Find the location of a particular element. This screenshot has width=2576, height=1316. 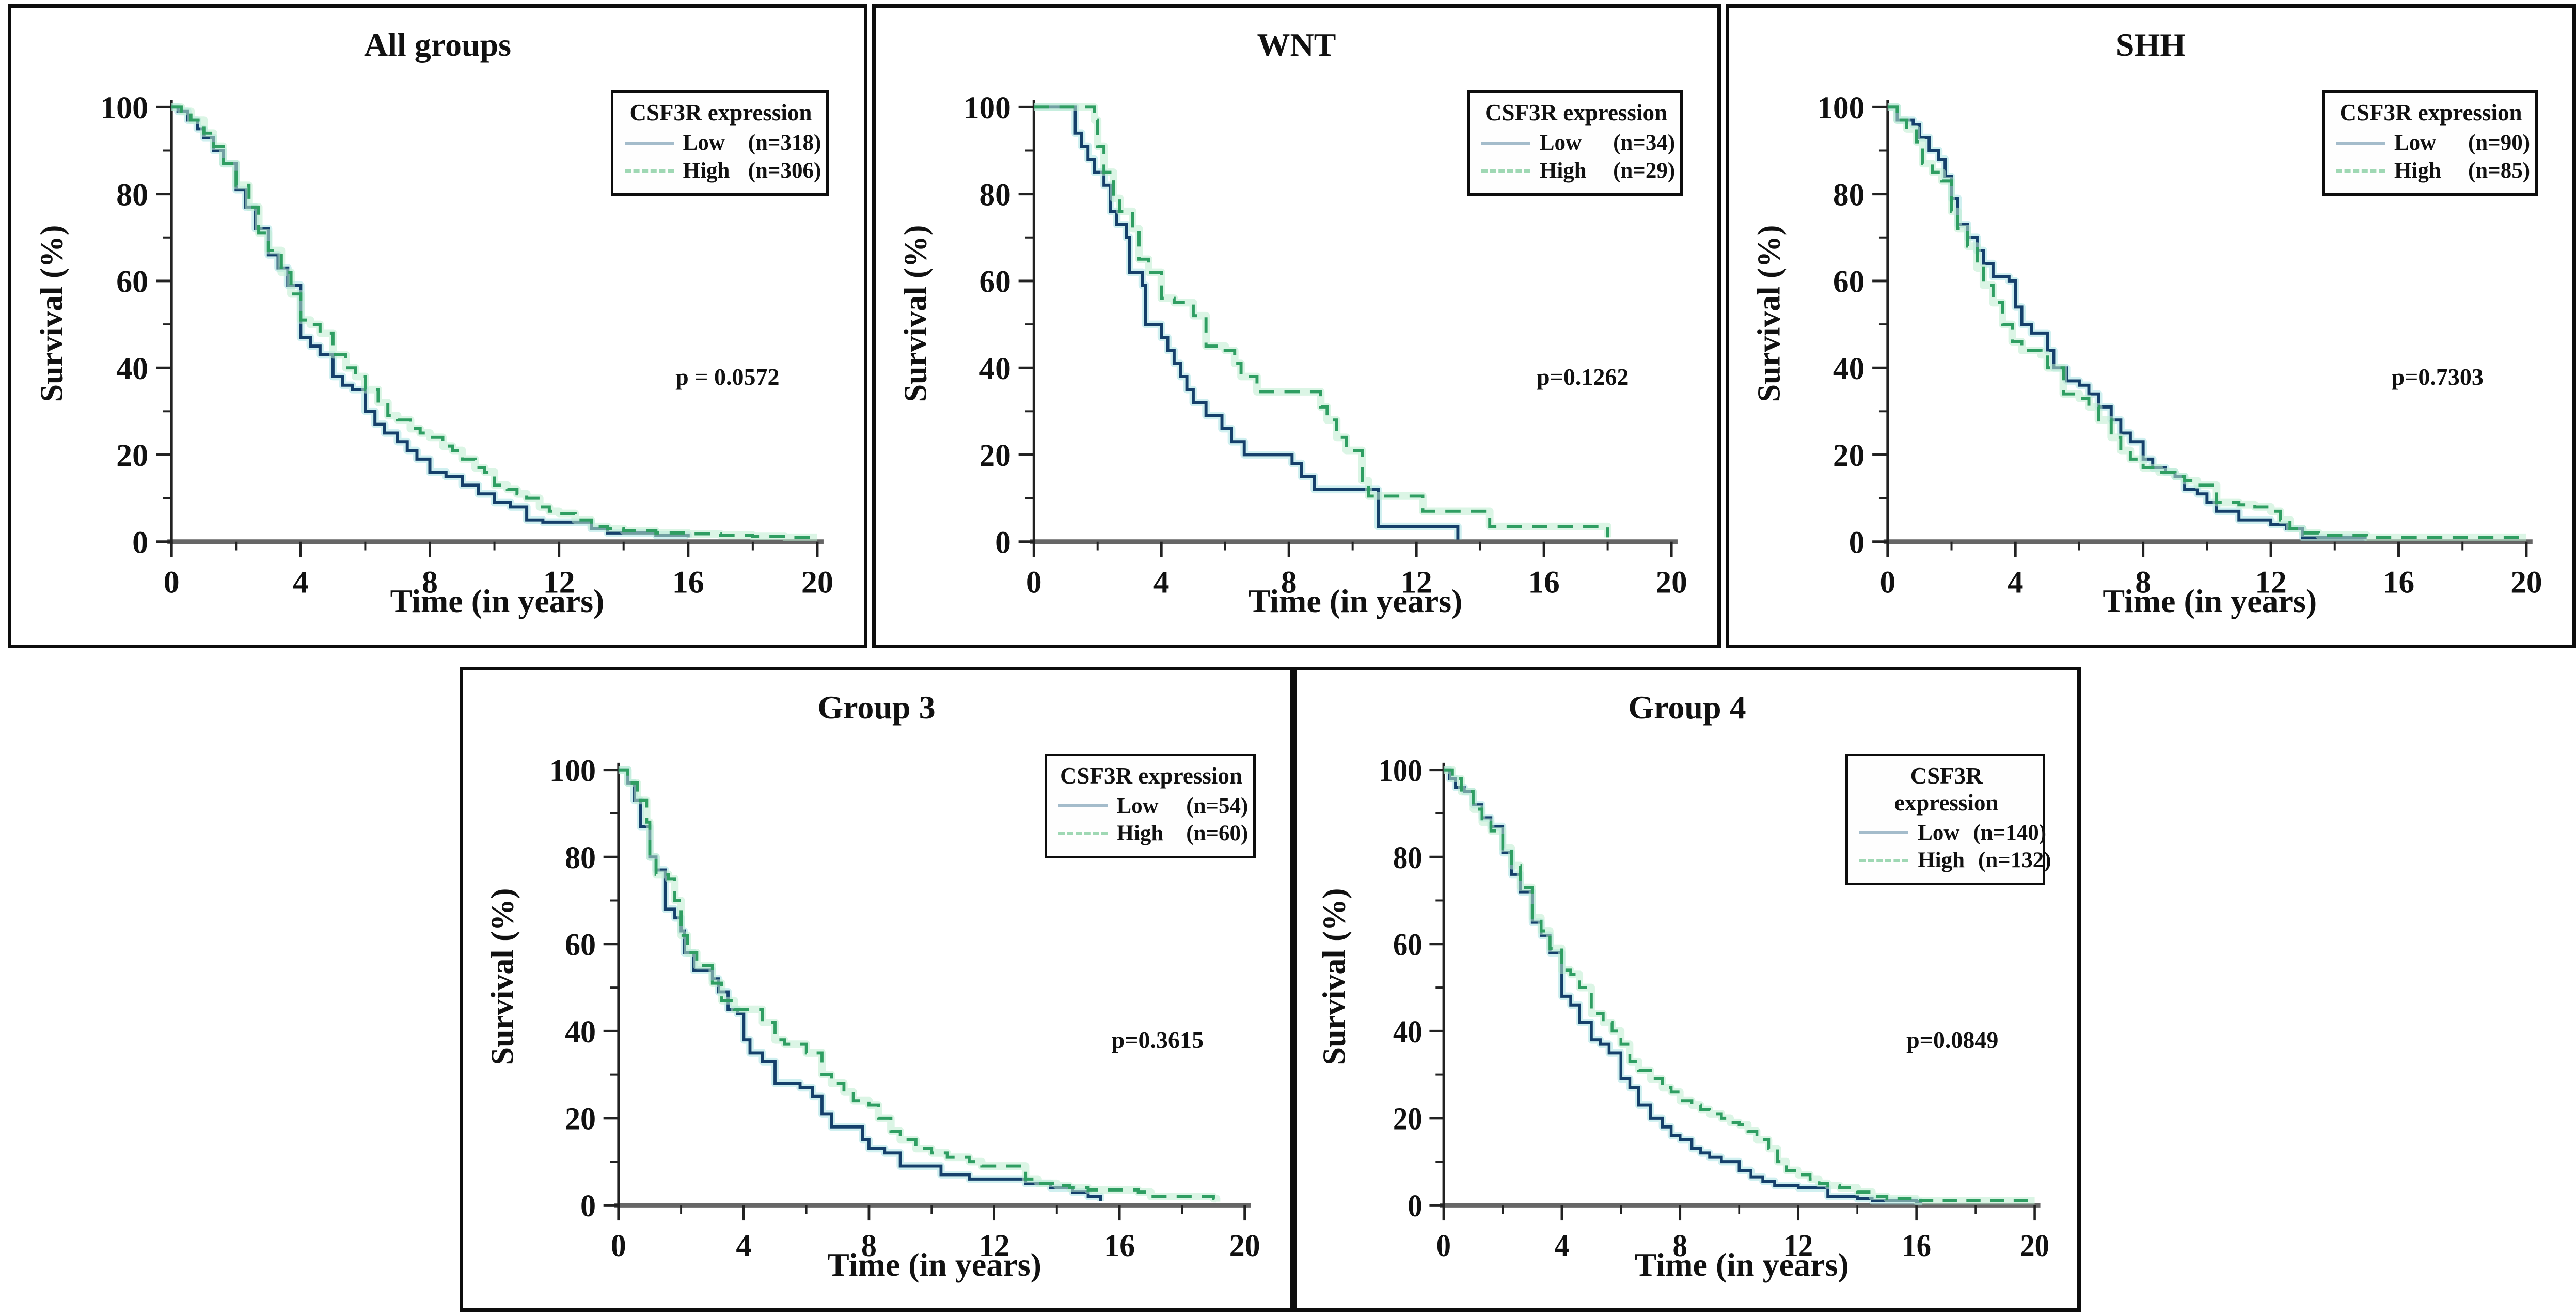

p-value: p=0.0849 is located at coordinates (1952, 1040).